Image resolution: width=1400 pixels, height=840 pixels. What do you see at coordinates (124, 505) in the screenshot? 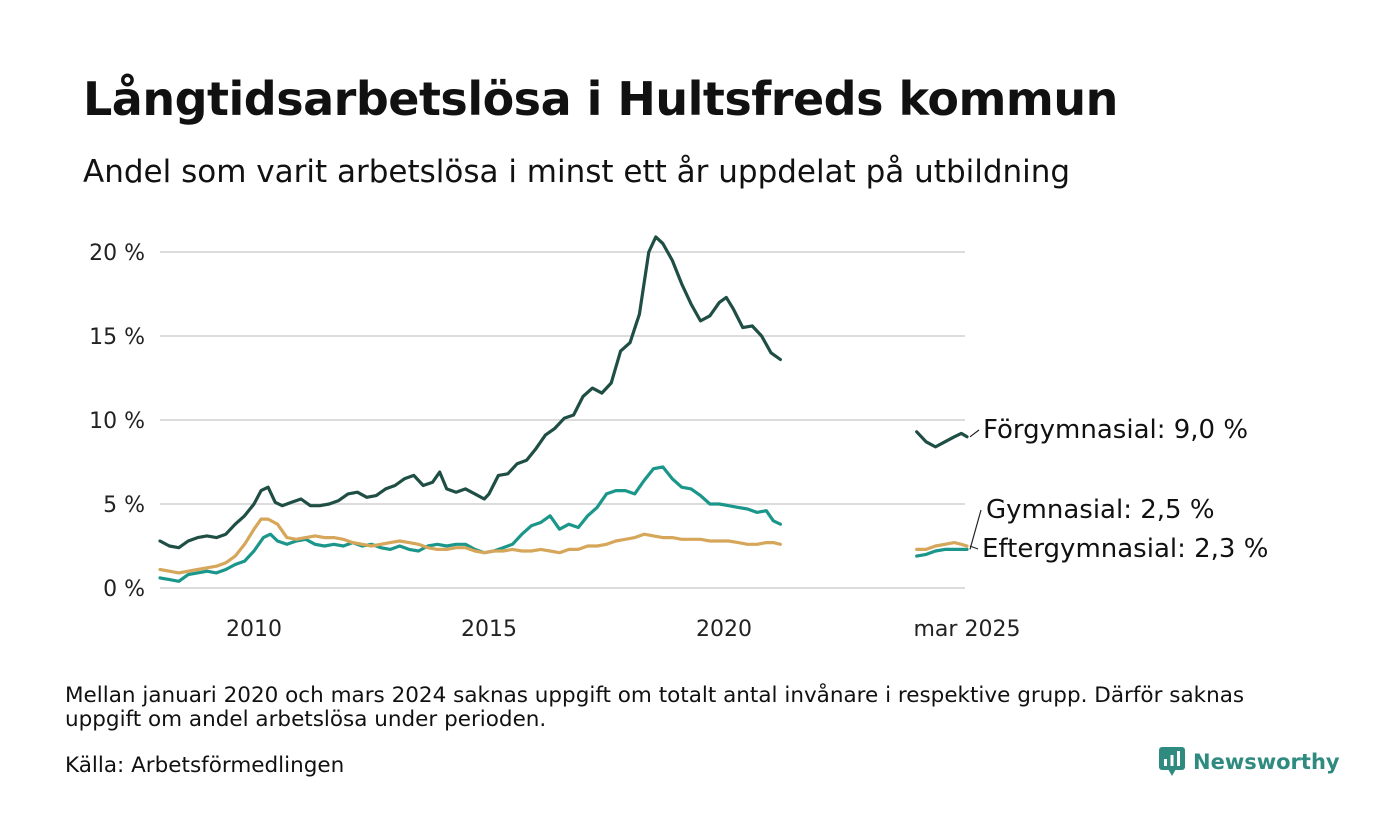
I see `y-tick-label: 5 %` at bounding box center [124, 505].